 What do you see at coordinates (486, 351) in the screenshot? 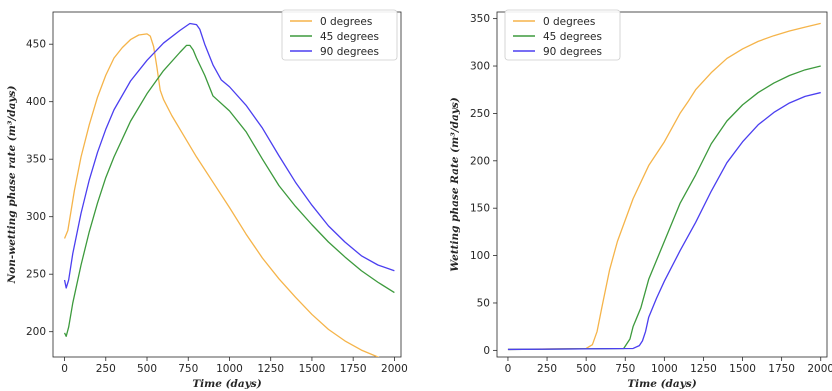
I see `y-tick-label: 0` at bounding box center [486, 351].